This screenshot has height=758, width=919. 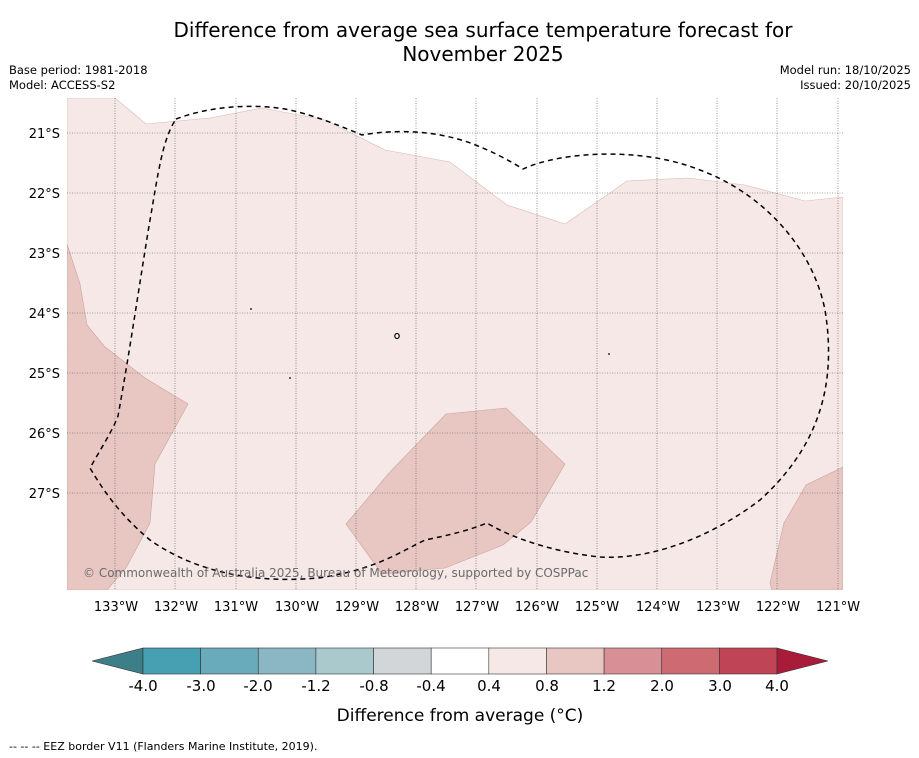 I want to click on lon-label: 132°W, so click(x=176, y=607).